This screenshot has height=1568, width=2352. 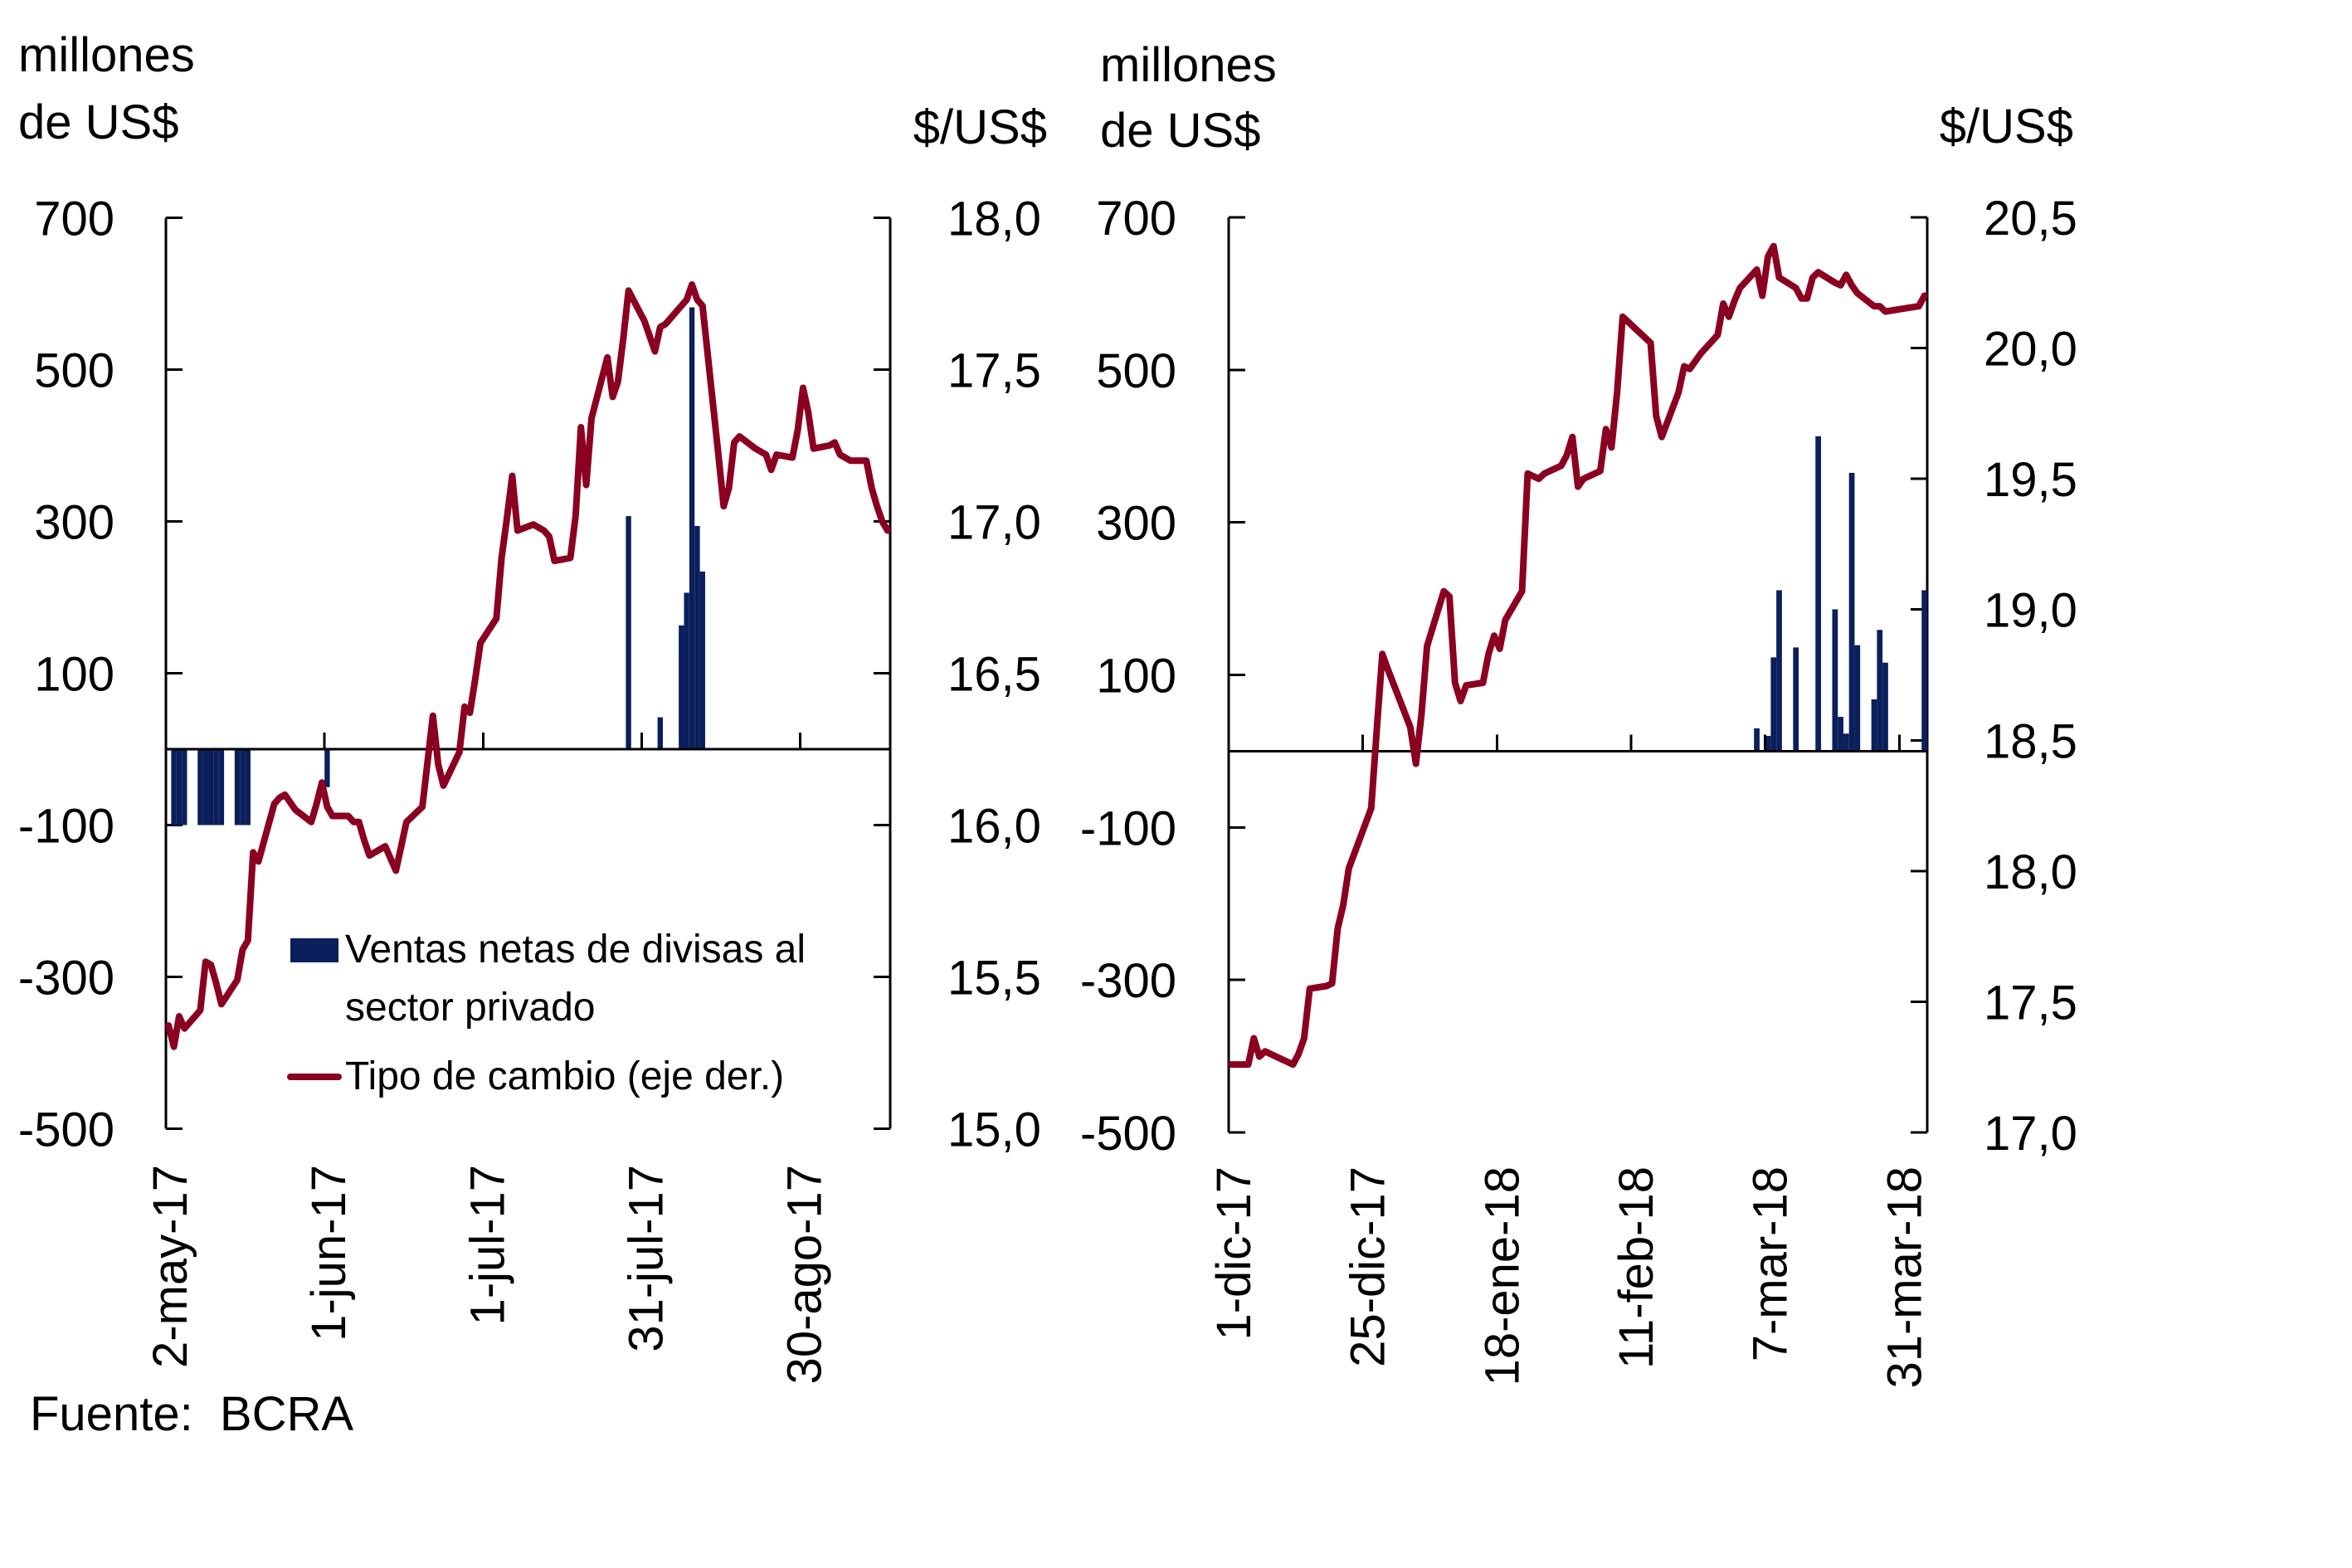 I want to click on x-tick-label: 25-dic-17, so click(x=1368, y=1266).